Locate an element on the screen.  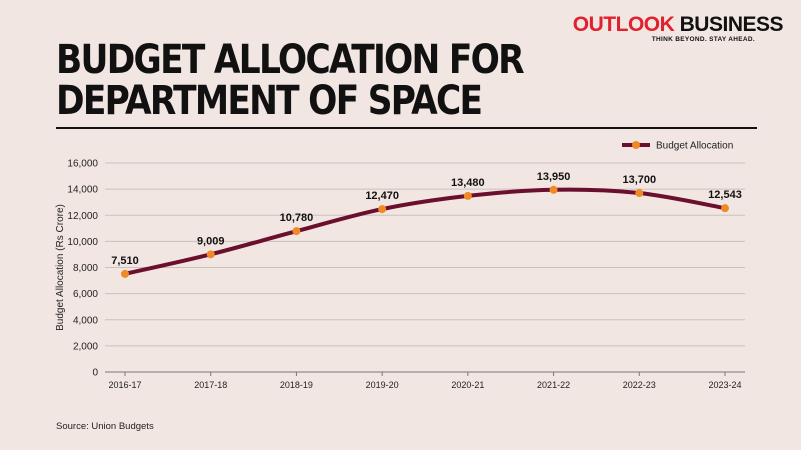
y-tick-label: 14,000 is located at coordinates (82, 190).